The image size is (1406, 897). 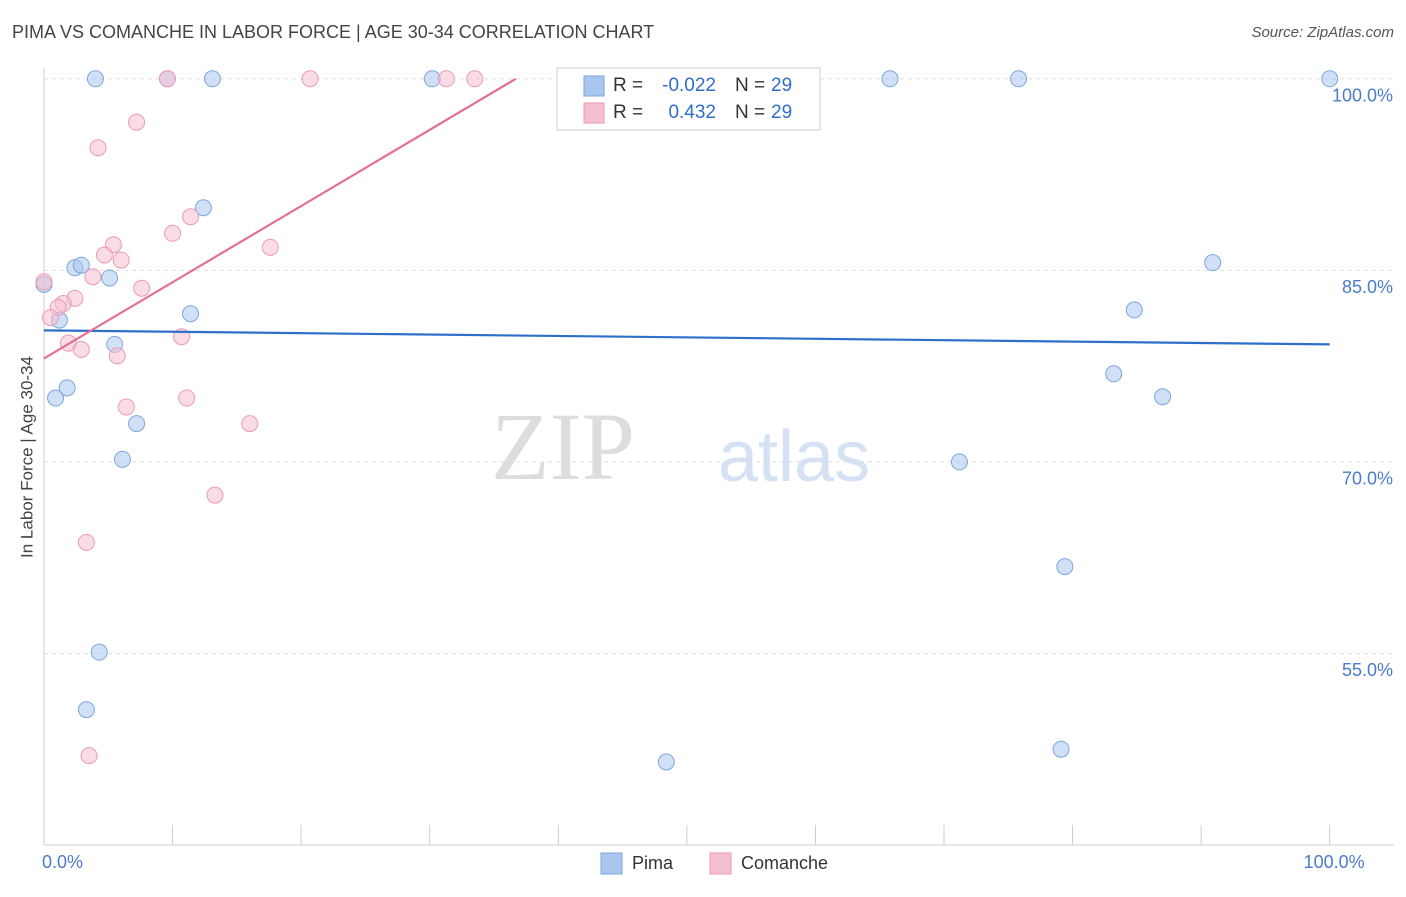 What do you see at coordinates (653, 863) in the screenshot?
I see `legend-label: Pima` at bounding box center [653, 863].